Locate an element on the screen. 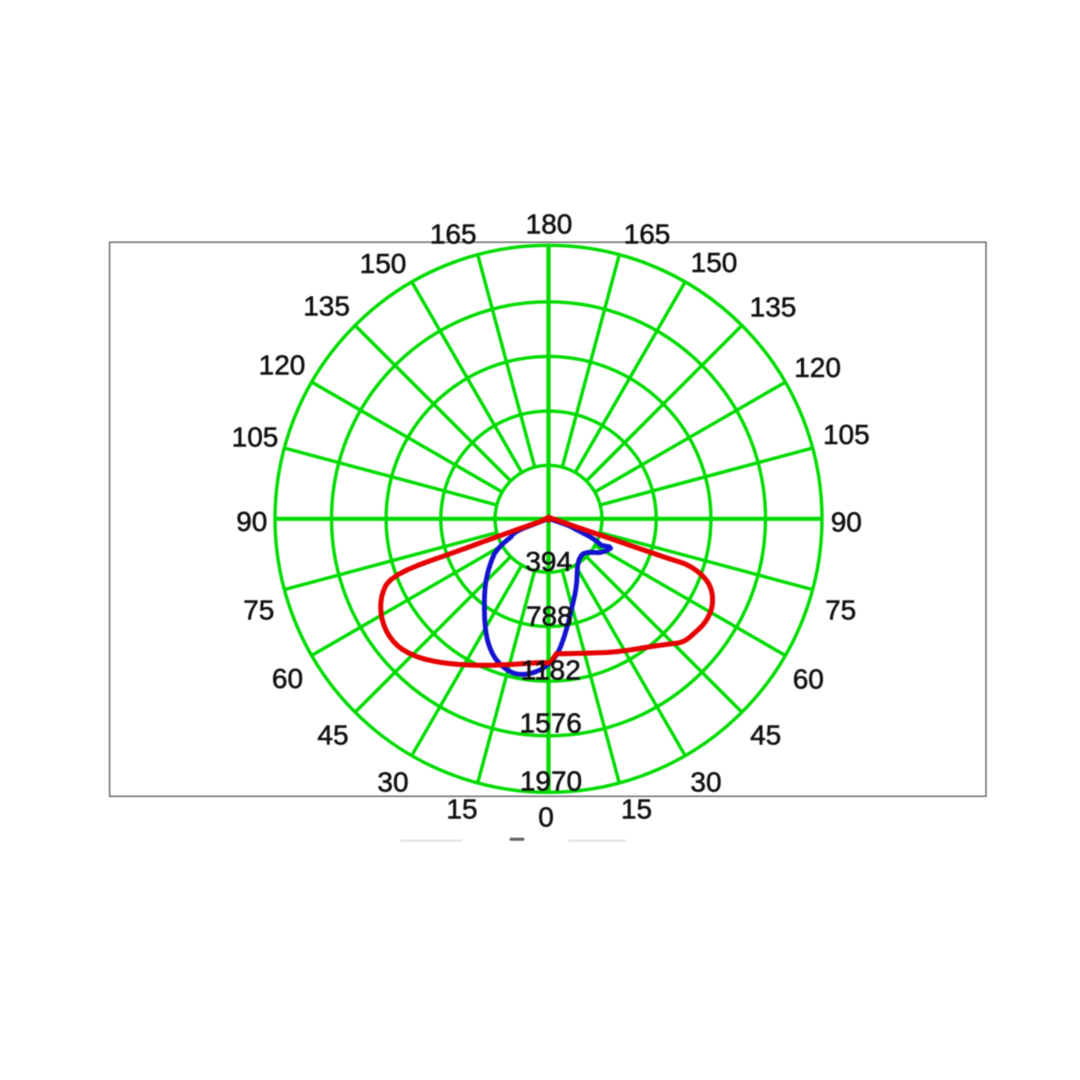 The height and width of the screenshot is (1080, 1080). svg-text: 1970 is located at coordinates (551, 781).